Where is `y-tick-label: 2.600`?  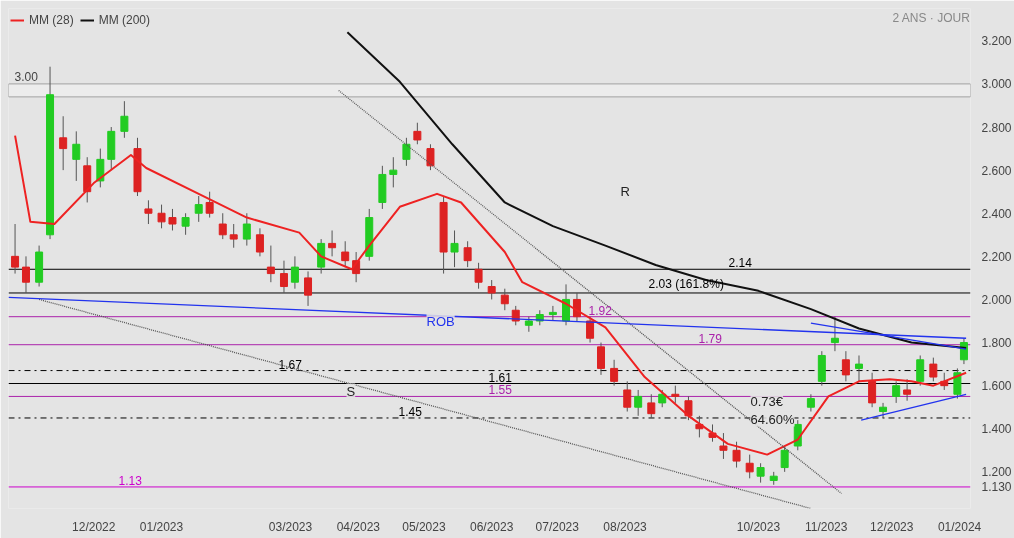 y-tick-label: 2.600 is located at coordinates (996, 170).